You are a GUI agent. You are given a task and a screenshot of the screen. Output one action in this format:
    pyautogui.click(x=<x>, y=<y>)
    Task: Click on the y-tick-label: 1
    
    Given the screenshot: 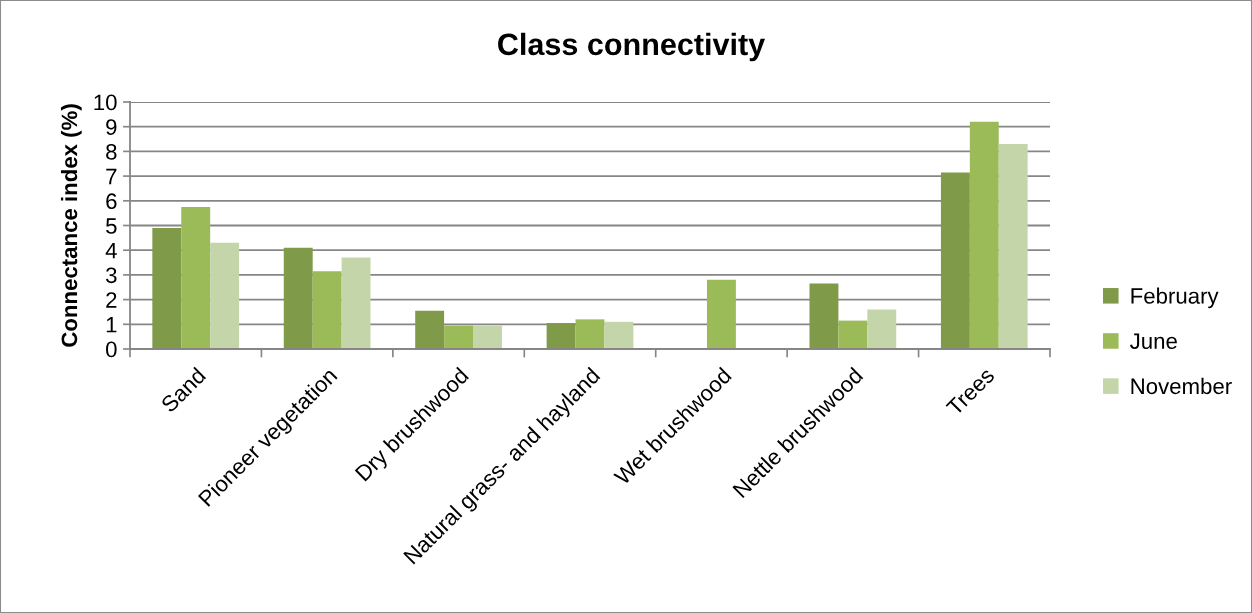 What is the action you would take?
    pyautogui.click(x=111, y=325)
    